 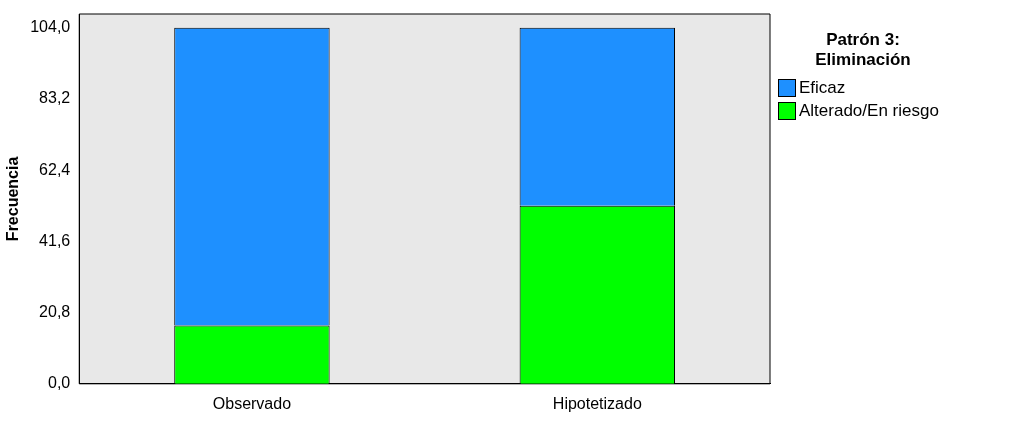 I want to click on legend-title: Patrón 3: Eliminación, so click(x=863, y=50).